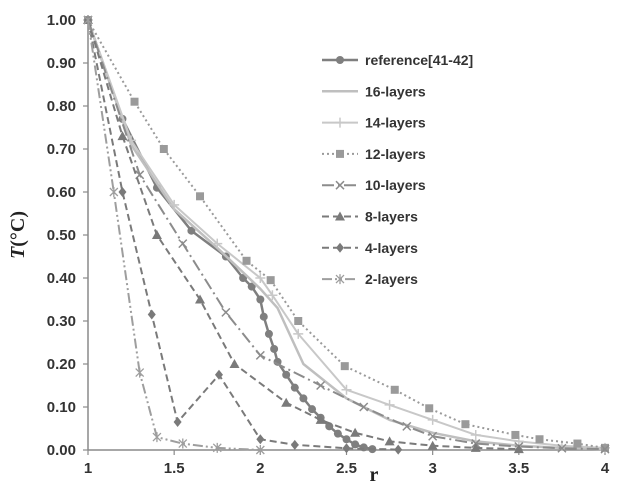 The image size is (619, 489). I want to click on x-tick-label: 2, so click(260, 468).